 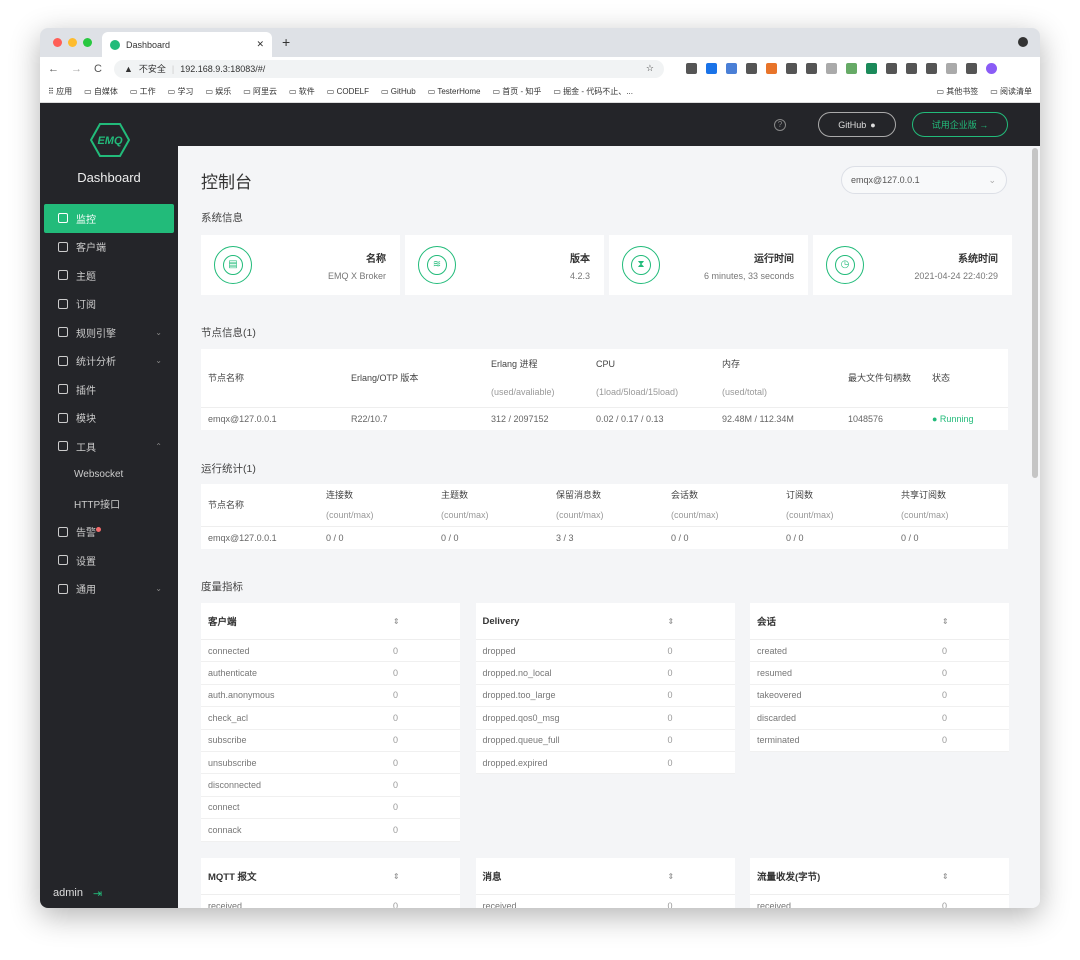 I want to click on bookmark: ▭ 阅读清单, so click(x=1011, y=91).